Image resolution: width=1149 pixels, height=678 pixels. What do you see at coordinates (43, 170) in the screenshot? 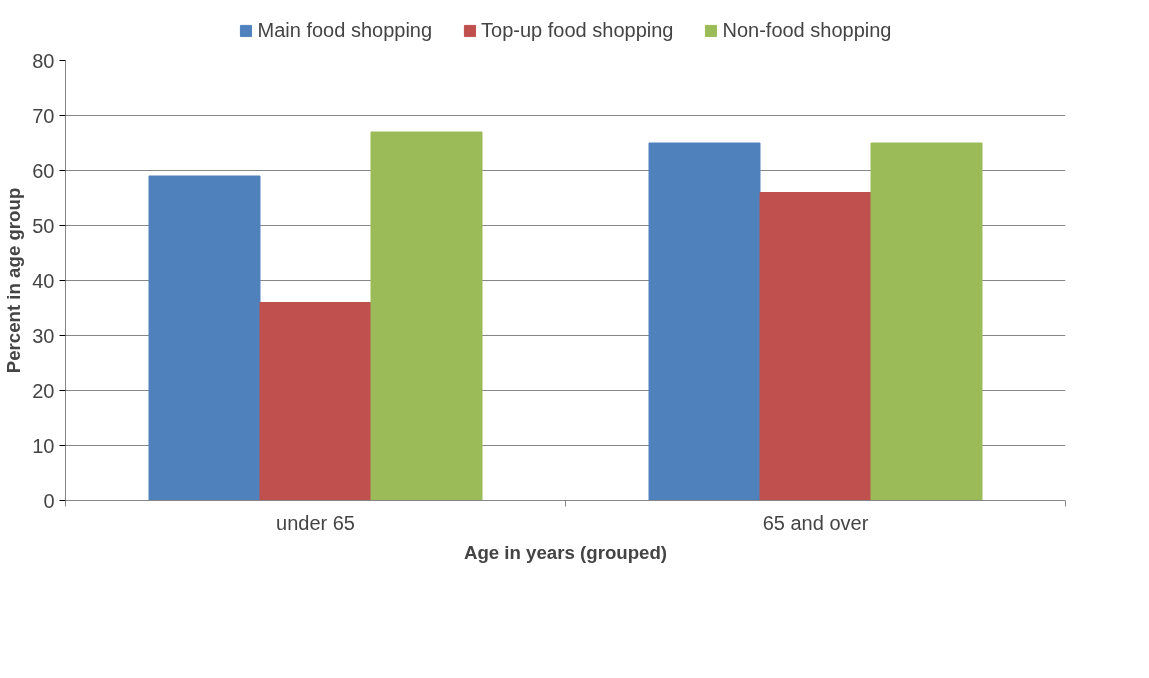
I see `y-tick-label: 60` at bounding box center [43, 170].